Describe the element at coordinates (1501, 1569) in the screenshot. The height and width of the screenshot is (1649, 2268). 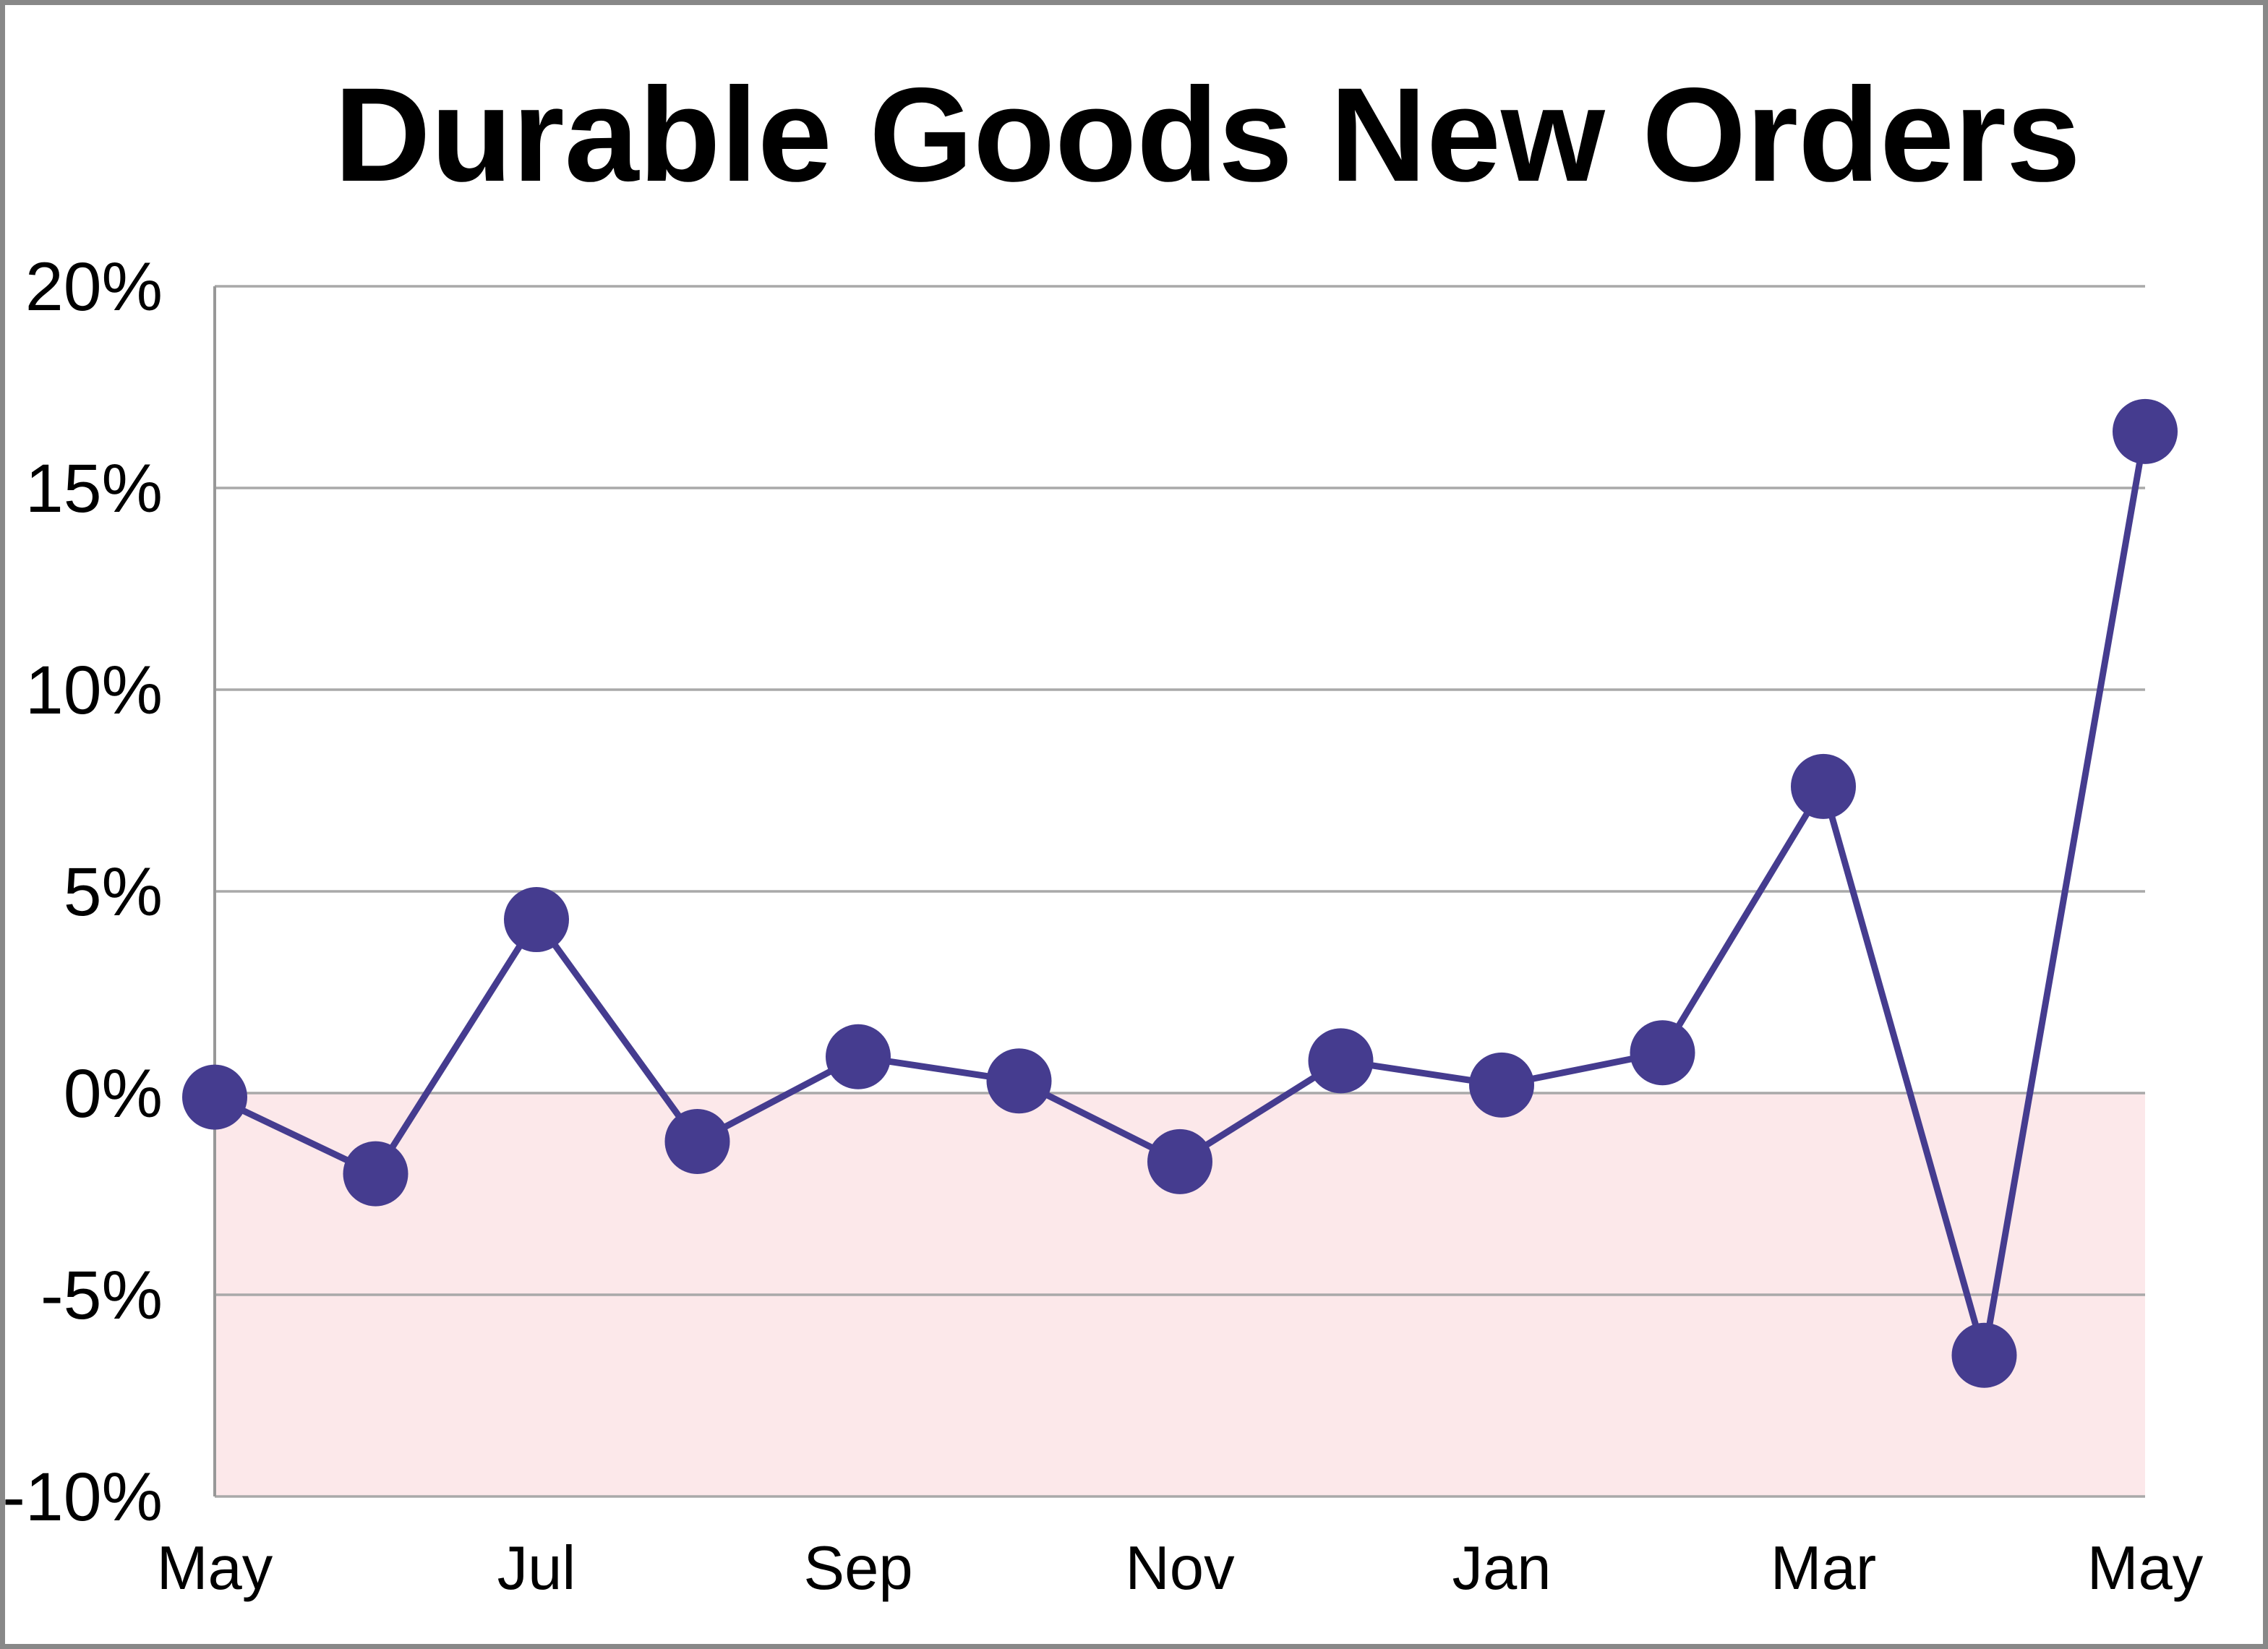
I see `x-tick-label: Jan` at that location.